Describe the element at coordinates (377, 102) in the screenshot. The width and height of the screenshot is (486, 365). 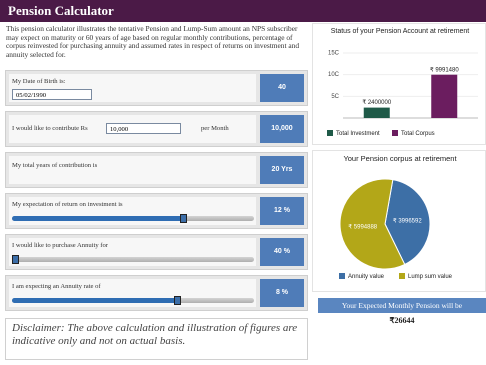
I see `value-label: ₹ 2400000` at that location.